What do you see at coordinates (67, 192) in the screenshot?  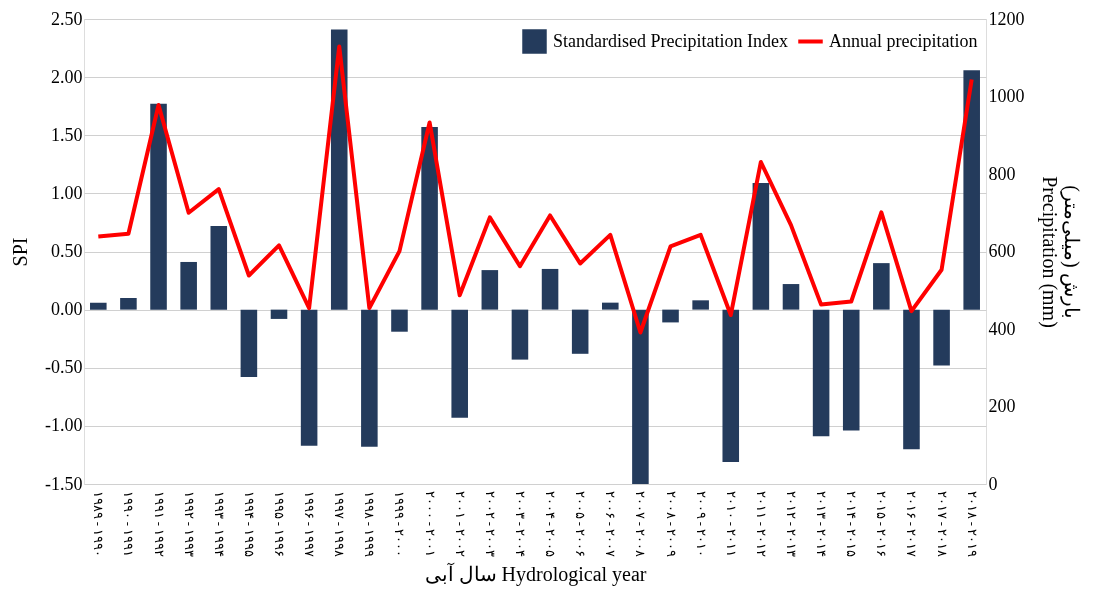 I see `y-tick-label: 1.00` at bounding box center [67, 192].